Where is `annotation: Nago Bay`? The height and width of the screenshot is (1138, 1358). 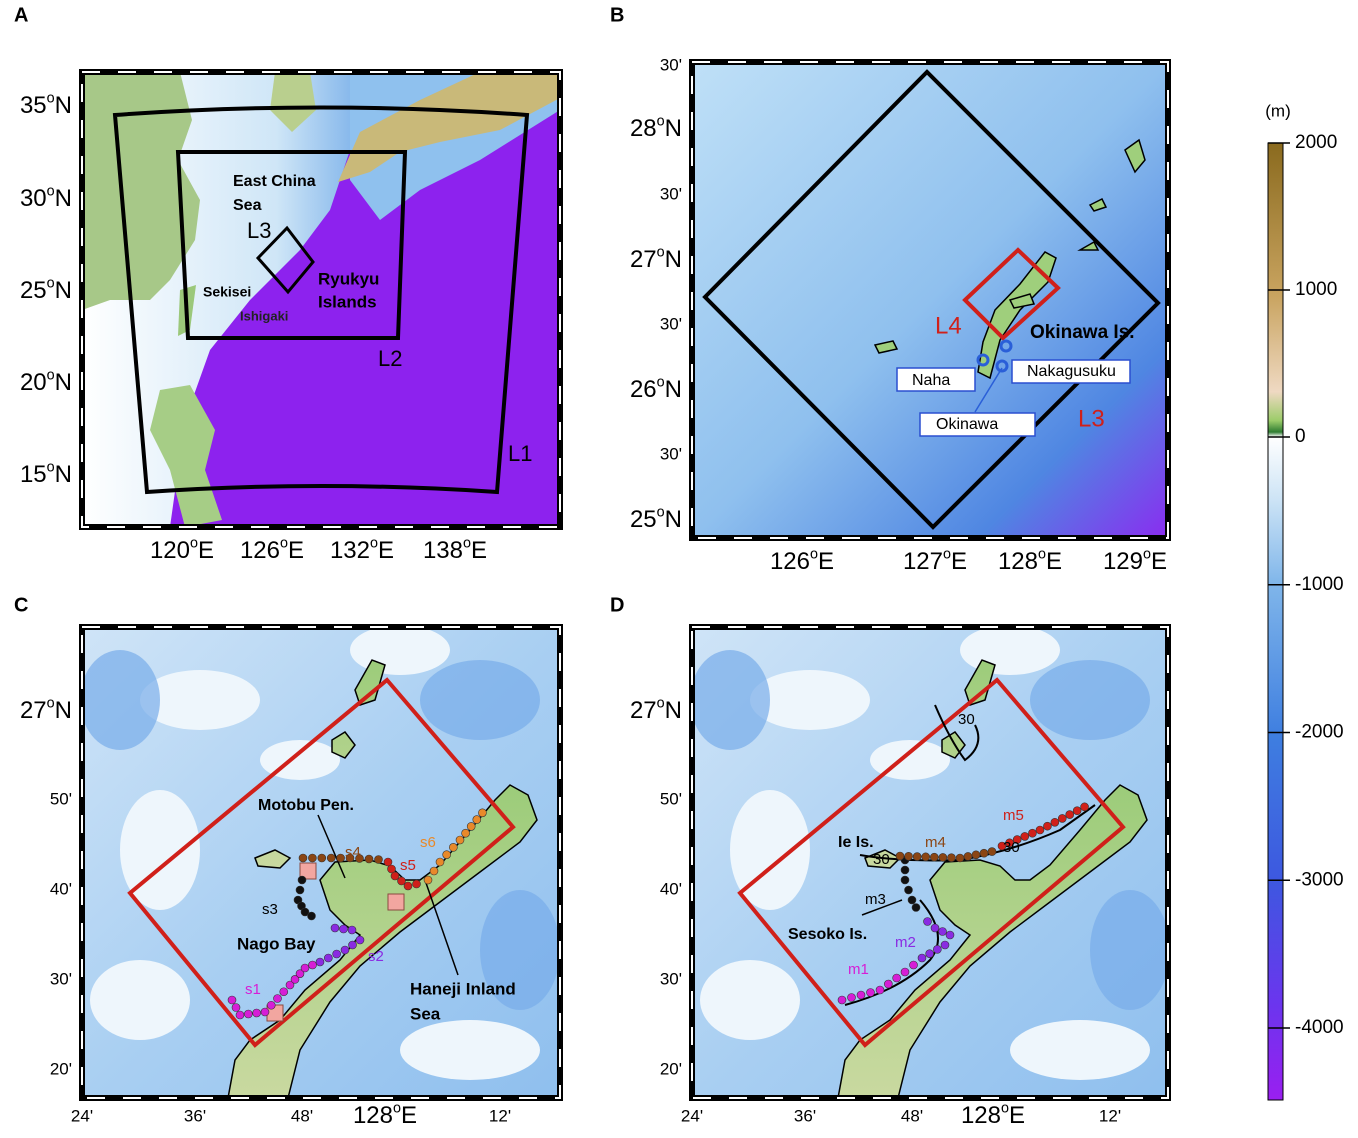
annotation: Nago Bay is located at coordinates (276, 943).